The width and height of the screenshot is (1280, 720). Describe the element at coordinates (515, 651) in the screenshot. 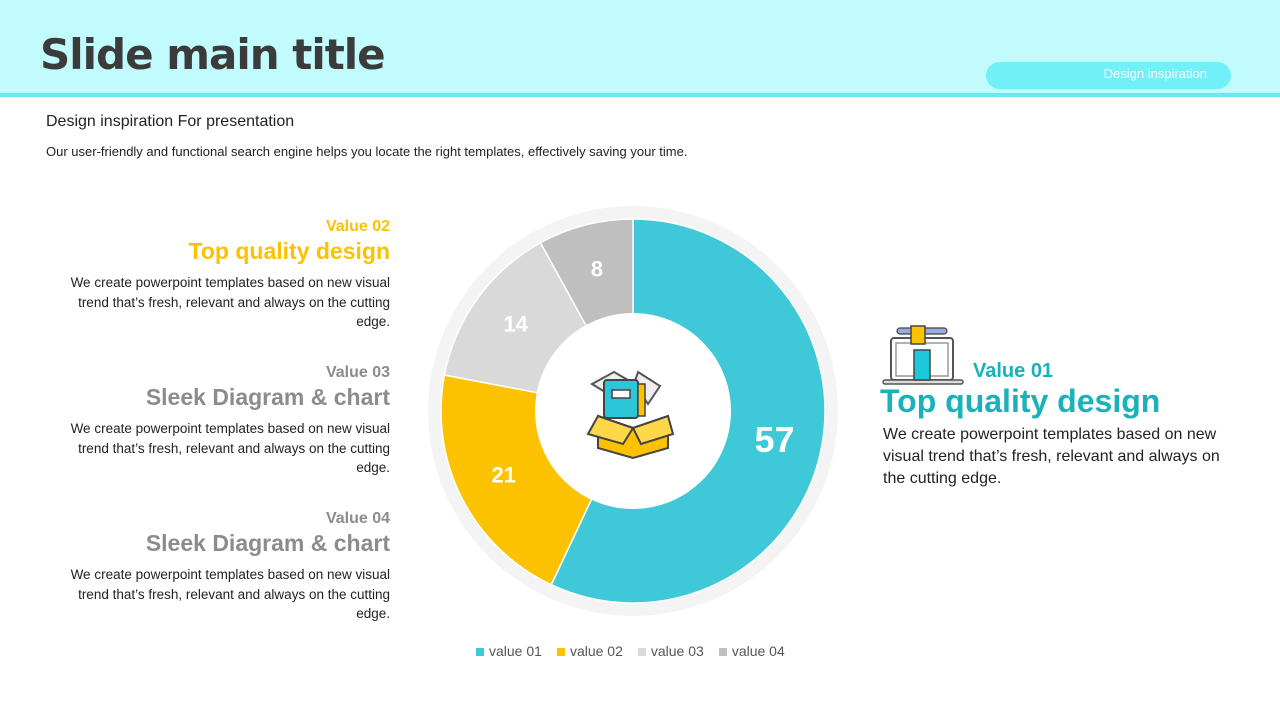

I see `legend-label: value 01` at that location.